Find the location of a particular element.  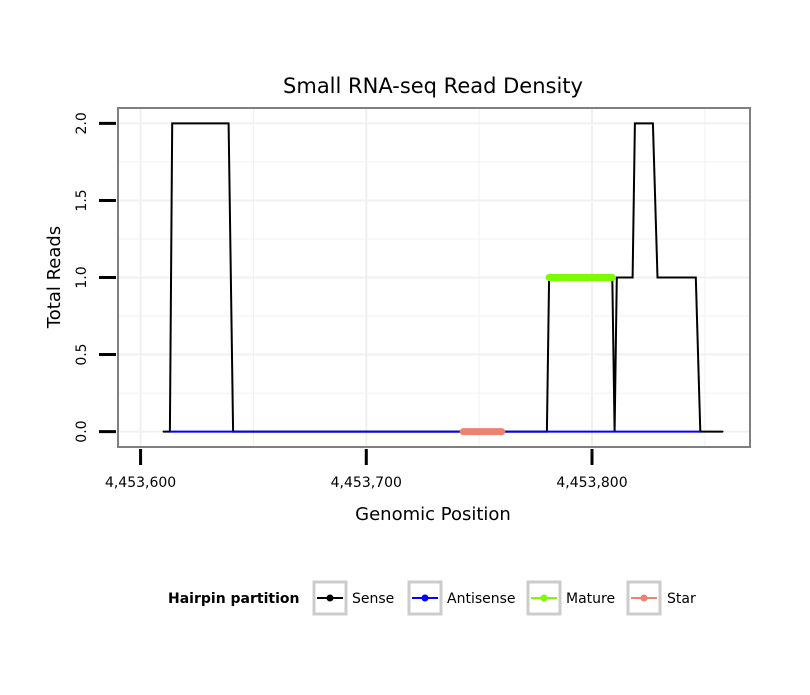

legend-item-sense: Sense is located at coordinates (353, 598).